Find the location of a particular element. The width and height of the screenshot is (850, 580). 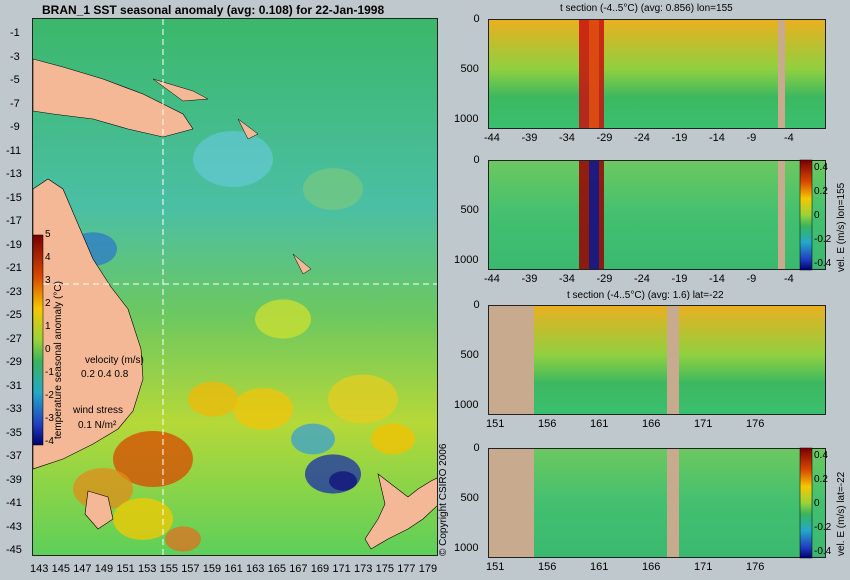

velocity-colorbar-tick: 0 is located at coordinates (817, 503).